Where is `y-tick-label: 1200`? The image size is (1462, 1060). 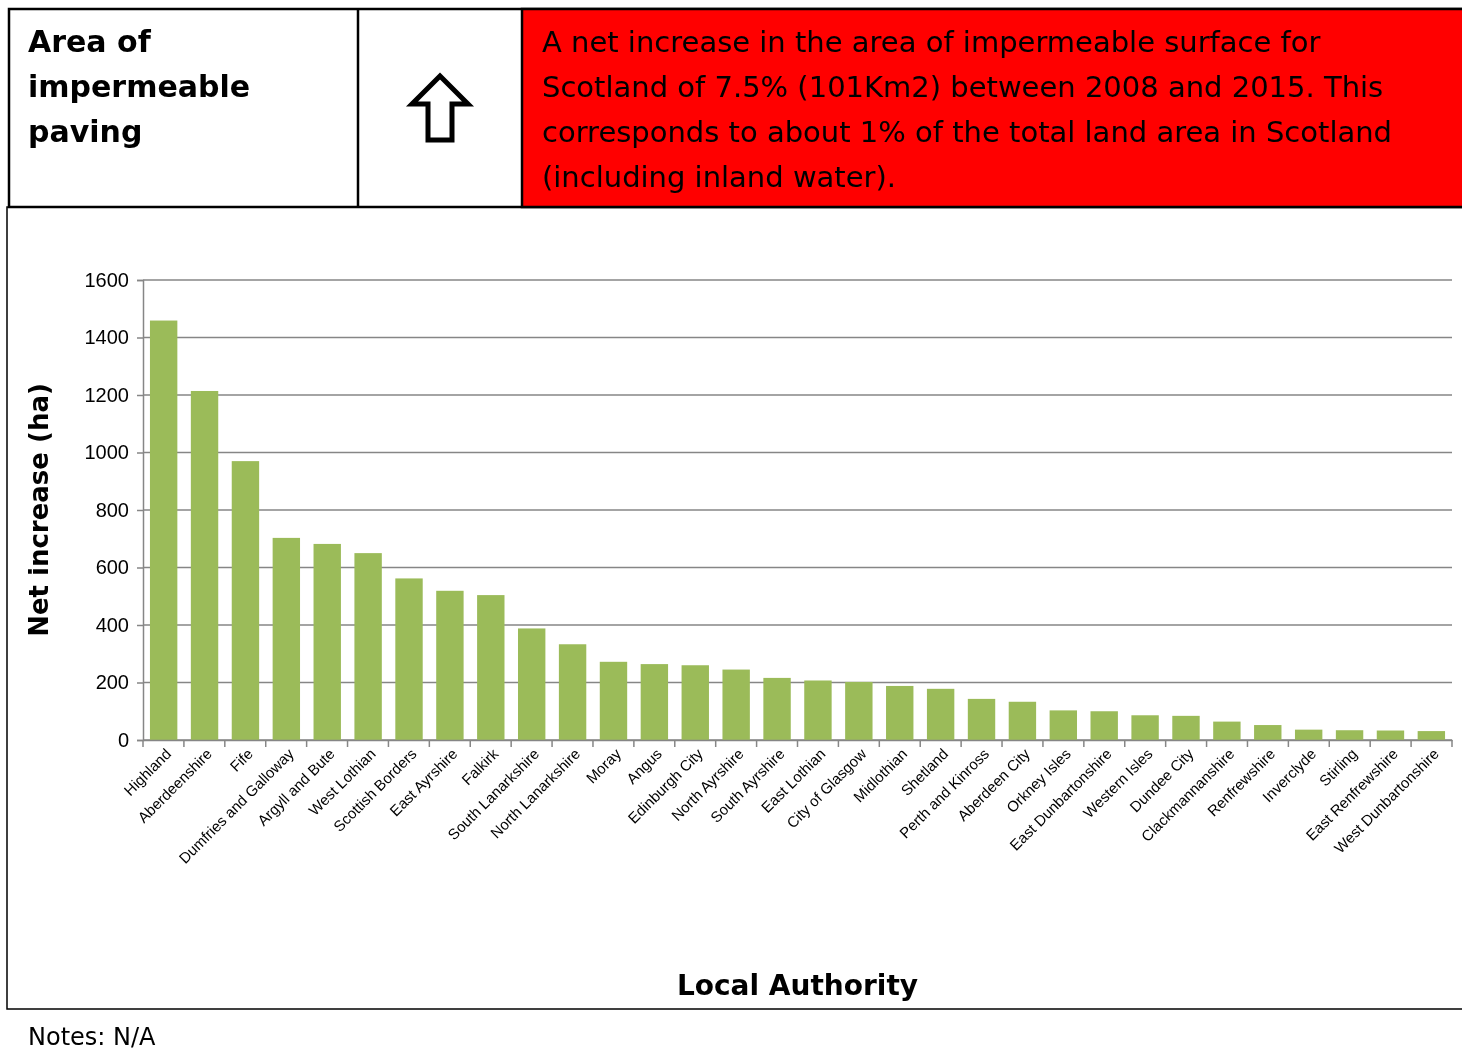
y-tick-label: 1200 is located at coordinates (106, 394).